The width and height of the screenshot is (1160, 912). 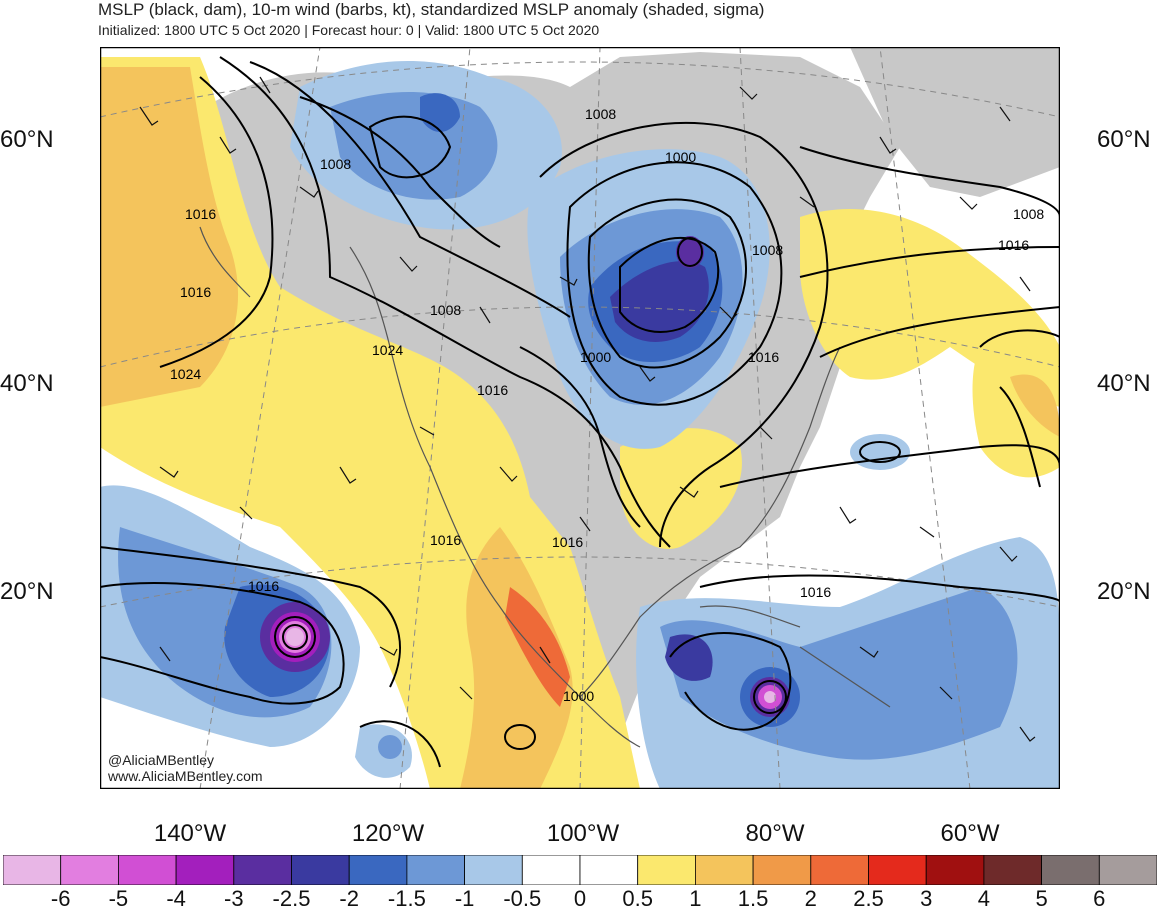 What do you see at coordinates (810, 898) in the screenshot?
I see `colorbar-tick-label: 2` at bounding box center [810, 898].